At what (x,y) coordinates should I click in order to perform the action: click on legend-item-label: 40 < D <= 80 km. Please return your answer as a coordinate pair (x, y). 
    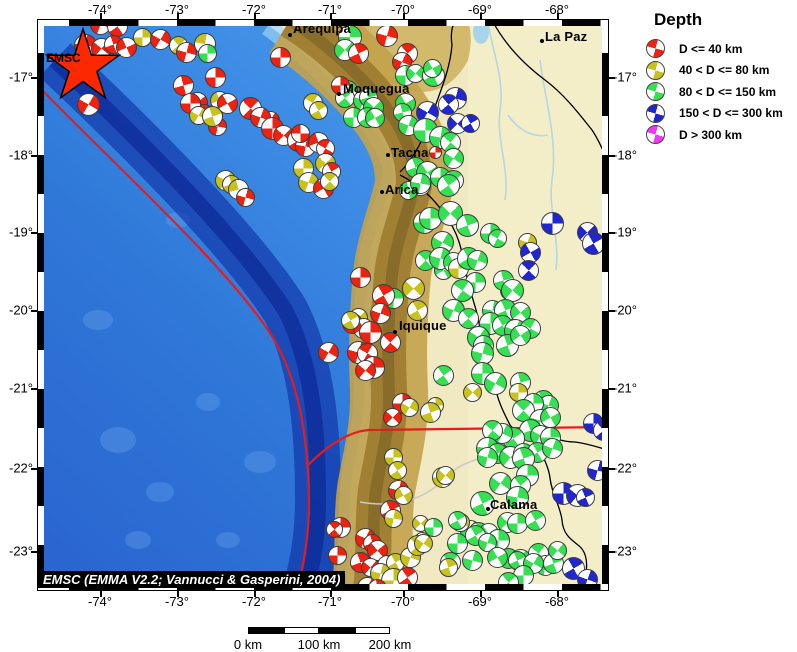
    Looking at the image, I should click on (724, 70).